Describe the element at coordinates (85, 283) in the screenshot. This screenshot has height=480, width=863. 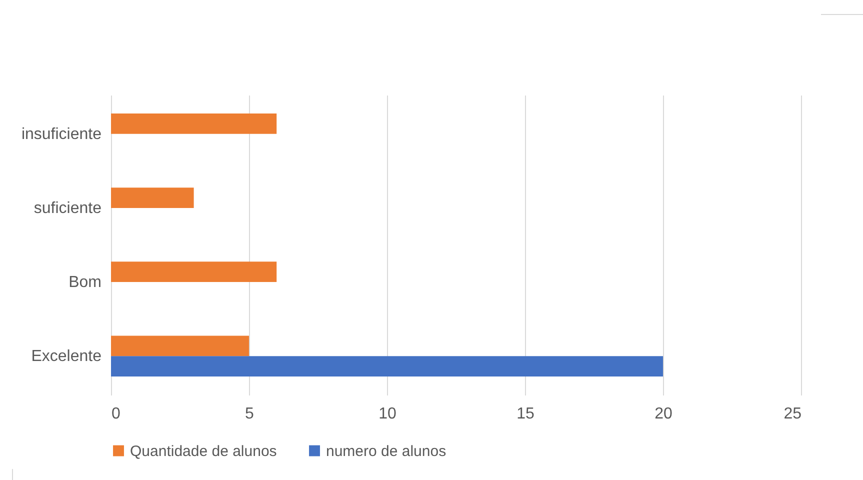
I see `y-tick-label: Bom` at that location.